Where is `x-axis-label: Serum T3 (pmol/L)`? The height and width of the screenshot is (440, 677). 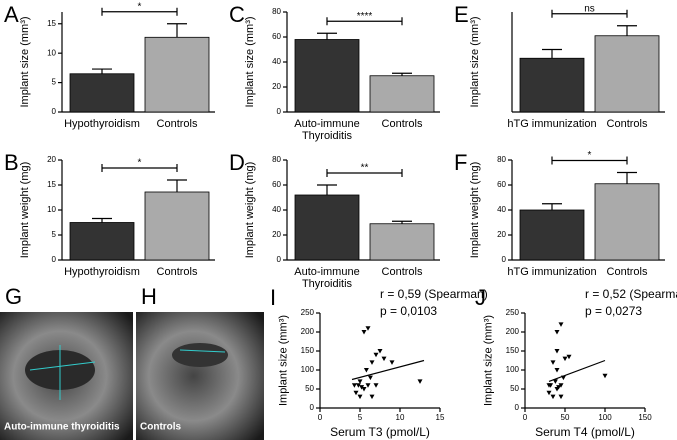
x-axis-label: Serum T3 (pmol/L) is located at coordinates (380, 432).